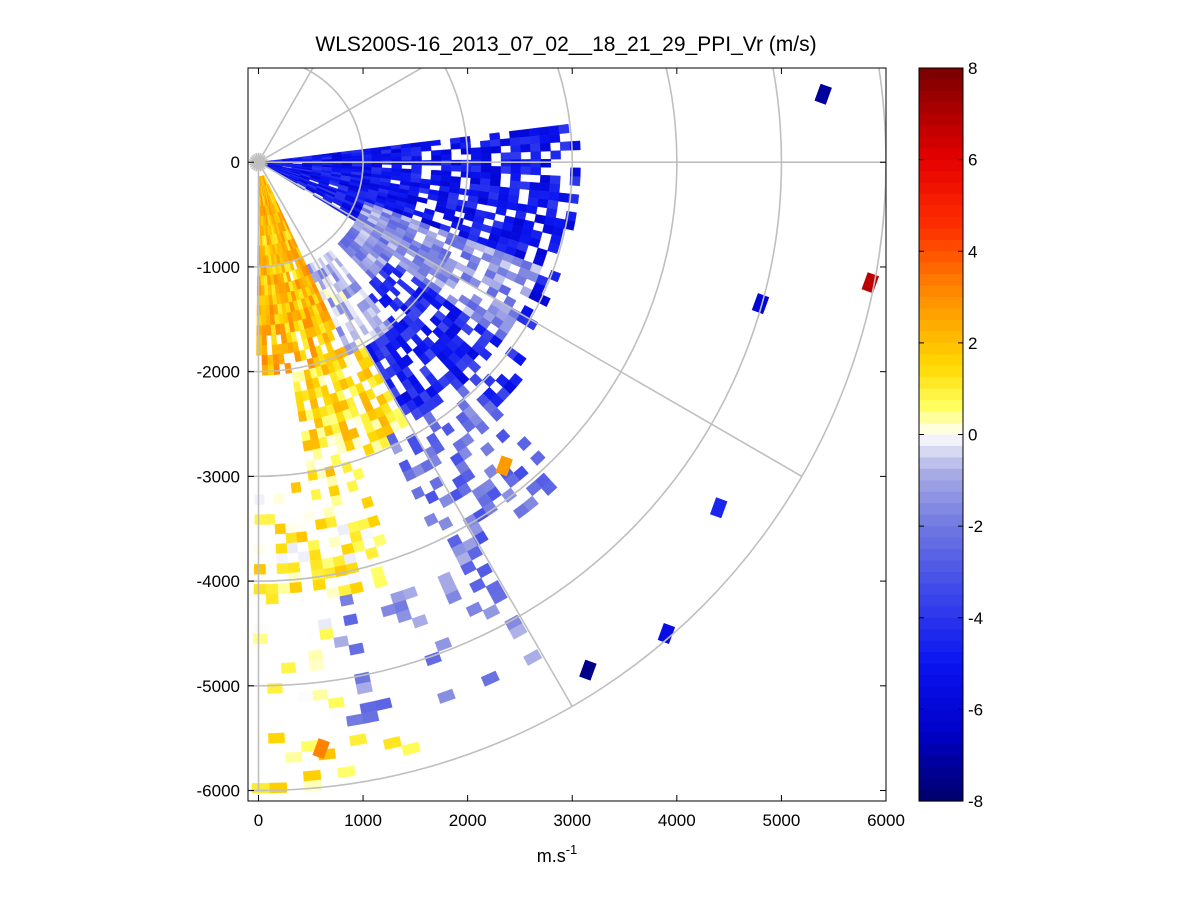 Image resolution: width=1201 pixels, height=901 pixels. I want to click on x-axis-label-superscript: -1, so click(572, 849).